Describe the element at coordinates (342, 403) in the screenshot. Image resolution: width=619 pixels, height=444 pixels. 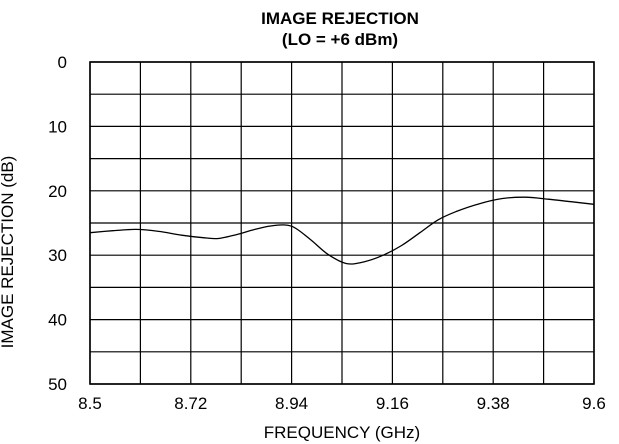
I see `x-tick-labels: 8.5 8.72 8.94 9.16 9.38 9.6` at that location.